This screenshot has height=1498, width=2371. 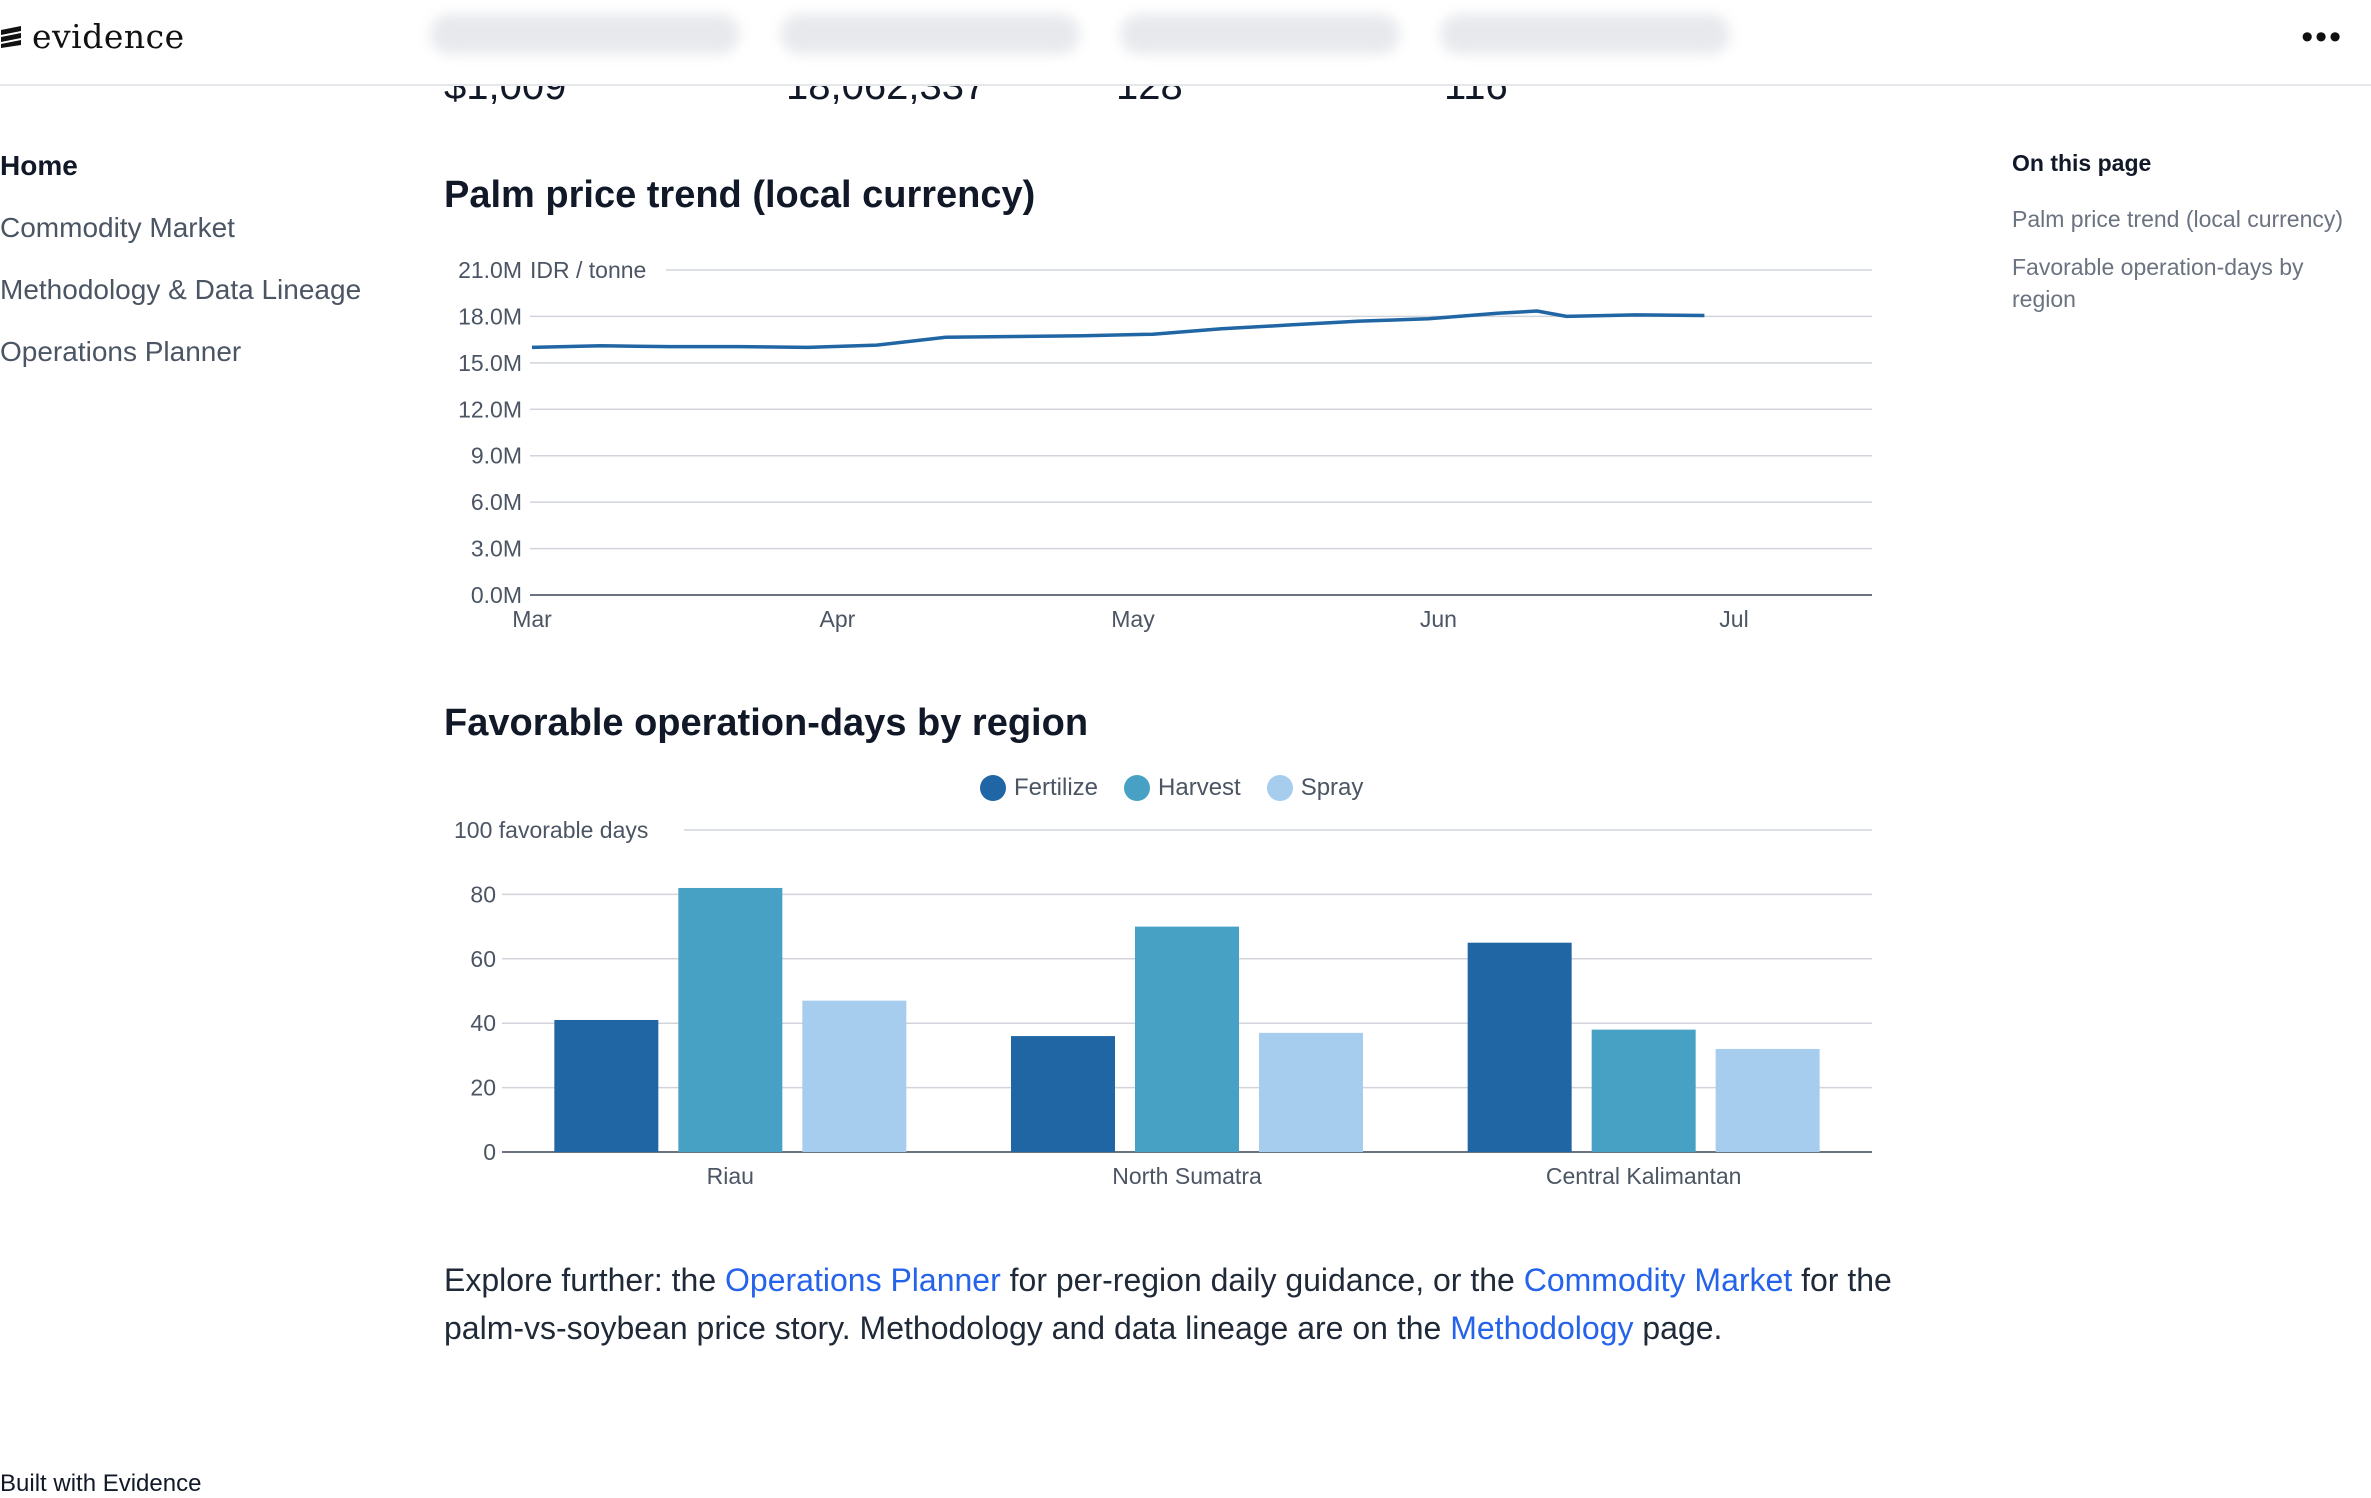 What do you see at coordinates (121, 351) in the screenshot?
I see `sidebar-item-operations-planner: Operations Planner` at bounding box center [121, 351].